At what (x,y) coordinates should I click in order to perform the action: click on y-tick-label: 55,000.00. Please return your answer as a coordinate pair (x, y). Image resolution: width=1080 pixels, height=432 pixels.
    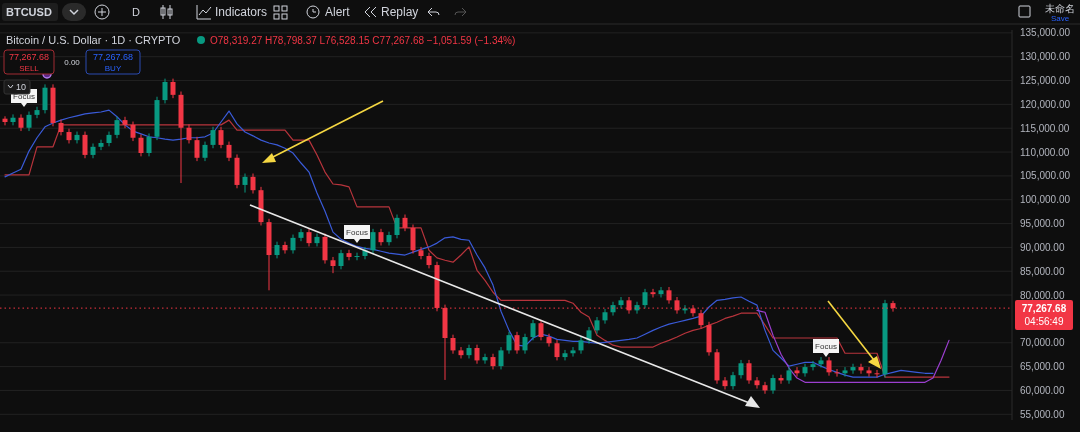
    Looking at the image, I should click on (1042, 414).